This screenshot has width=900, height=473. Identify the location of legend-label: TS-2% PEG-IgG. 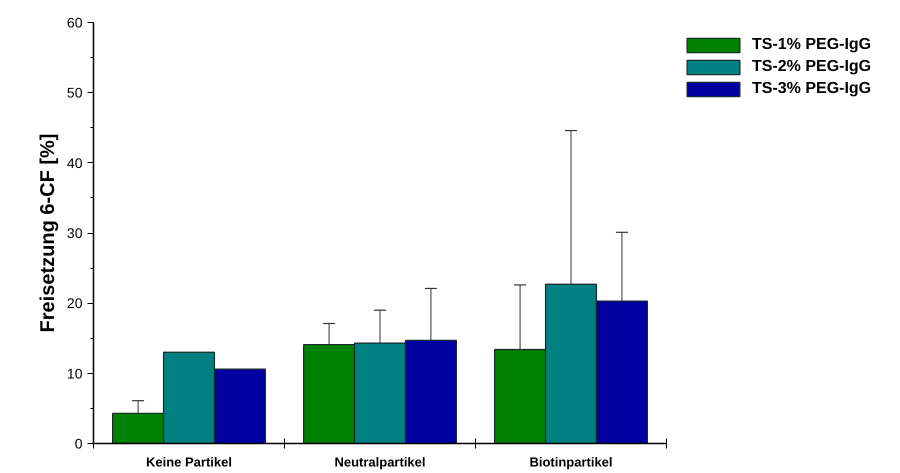
(812, 67).